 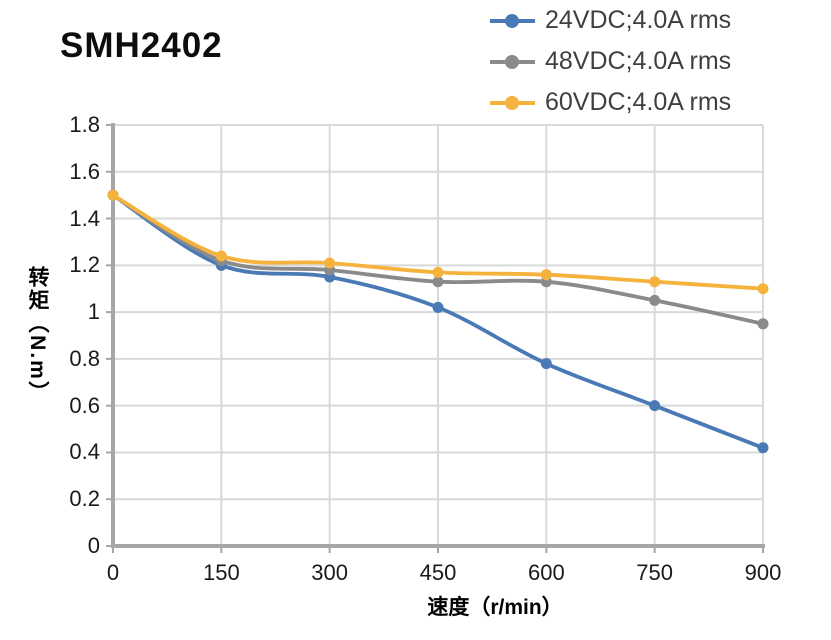 What do you see at coordinates (93, 545) in the screenshot?
I see `y-tick-label: 0` at bounding box center [93, 545].